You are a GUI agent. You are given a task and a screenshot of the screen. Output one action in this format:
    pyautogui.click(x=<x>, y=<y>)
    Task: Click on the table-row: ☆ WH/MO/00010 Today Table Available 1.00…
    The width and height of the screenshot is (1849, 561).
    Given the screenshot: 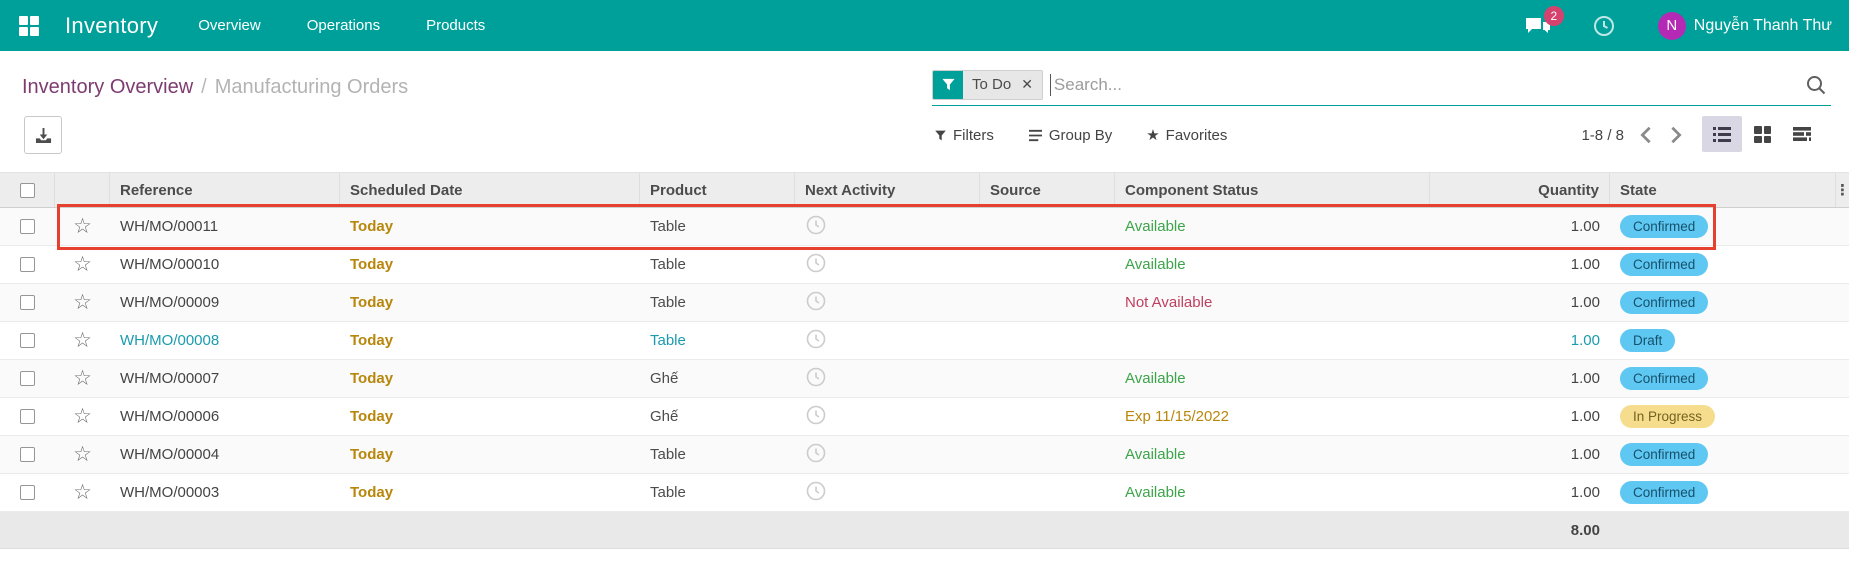 What is the action you would take?
    pyautogui.click(x=924, y=265)
    